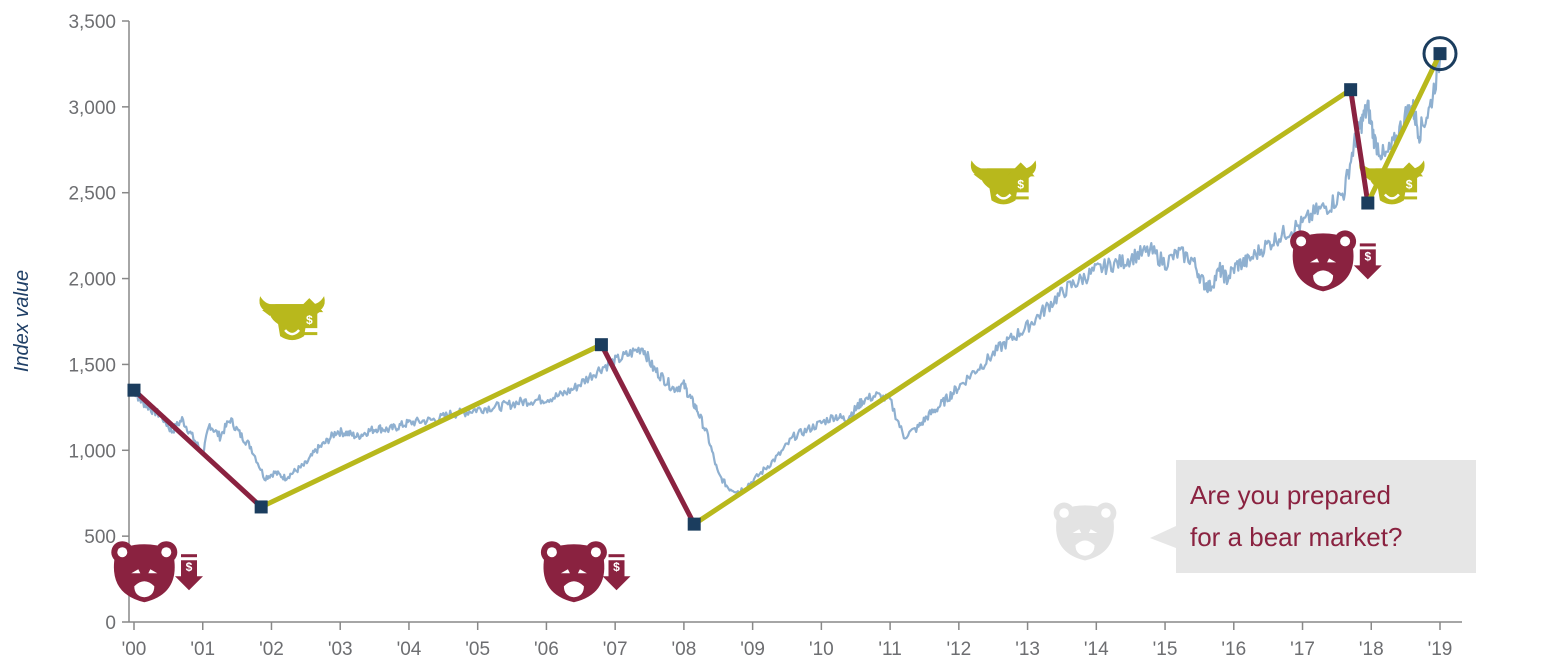  Describe the element at coordinates (1371, 649) in the screenshot. I see `x-tick-label: '18` at that location.